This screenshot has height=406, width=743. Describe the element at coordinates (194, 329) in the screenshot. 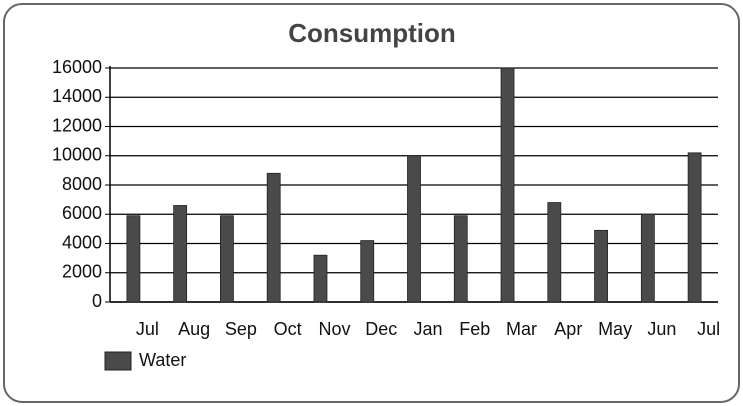

I see `x-tick-label: Aug` at that location.